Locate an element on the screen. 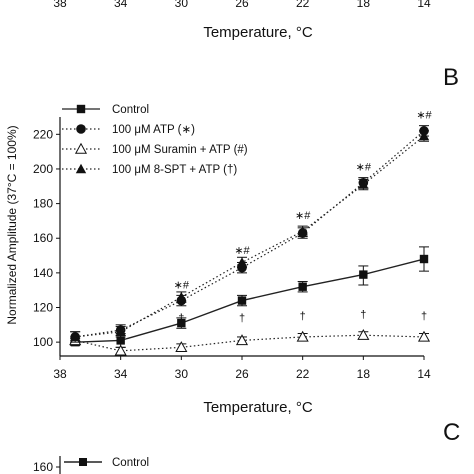  bottom-y-tick-label: 160 is located at coordinates (43, 467).